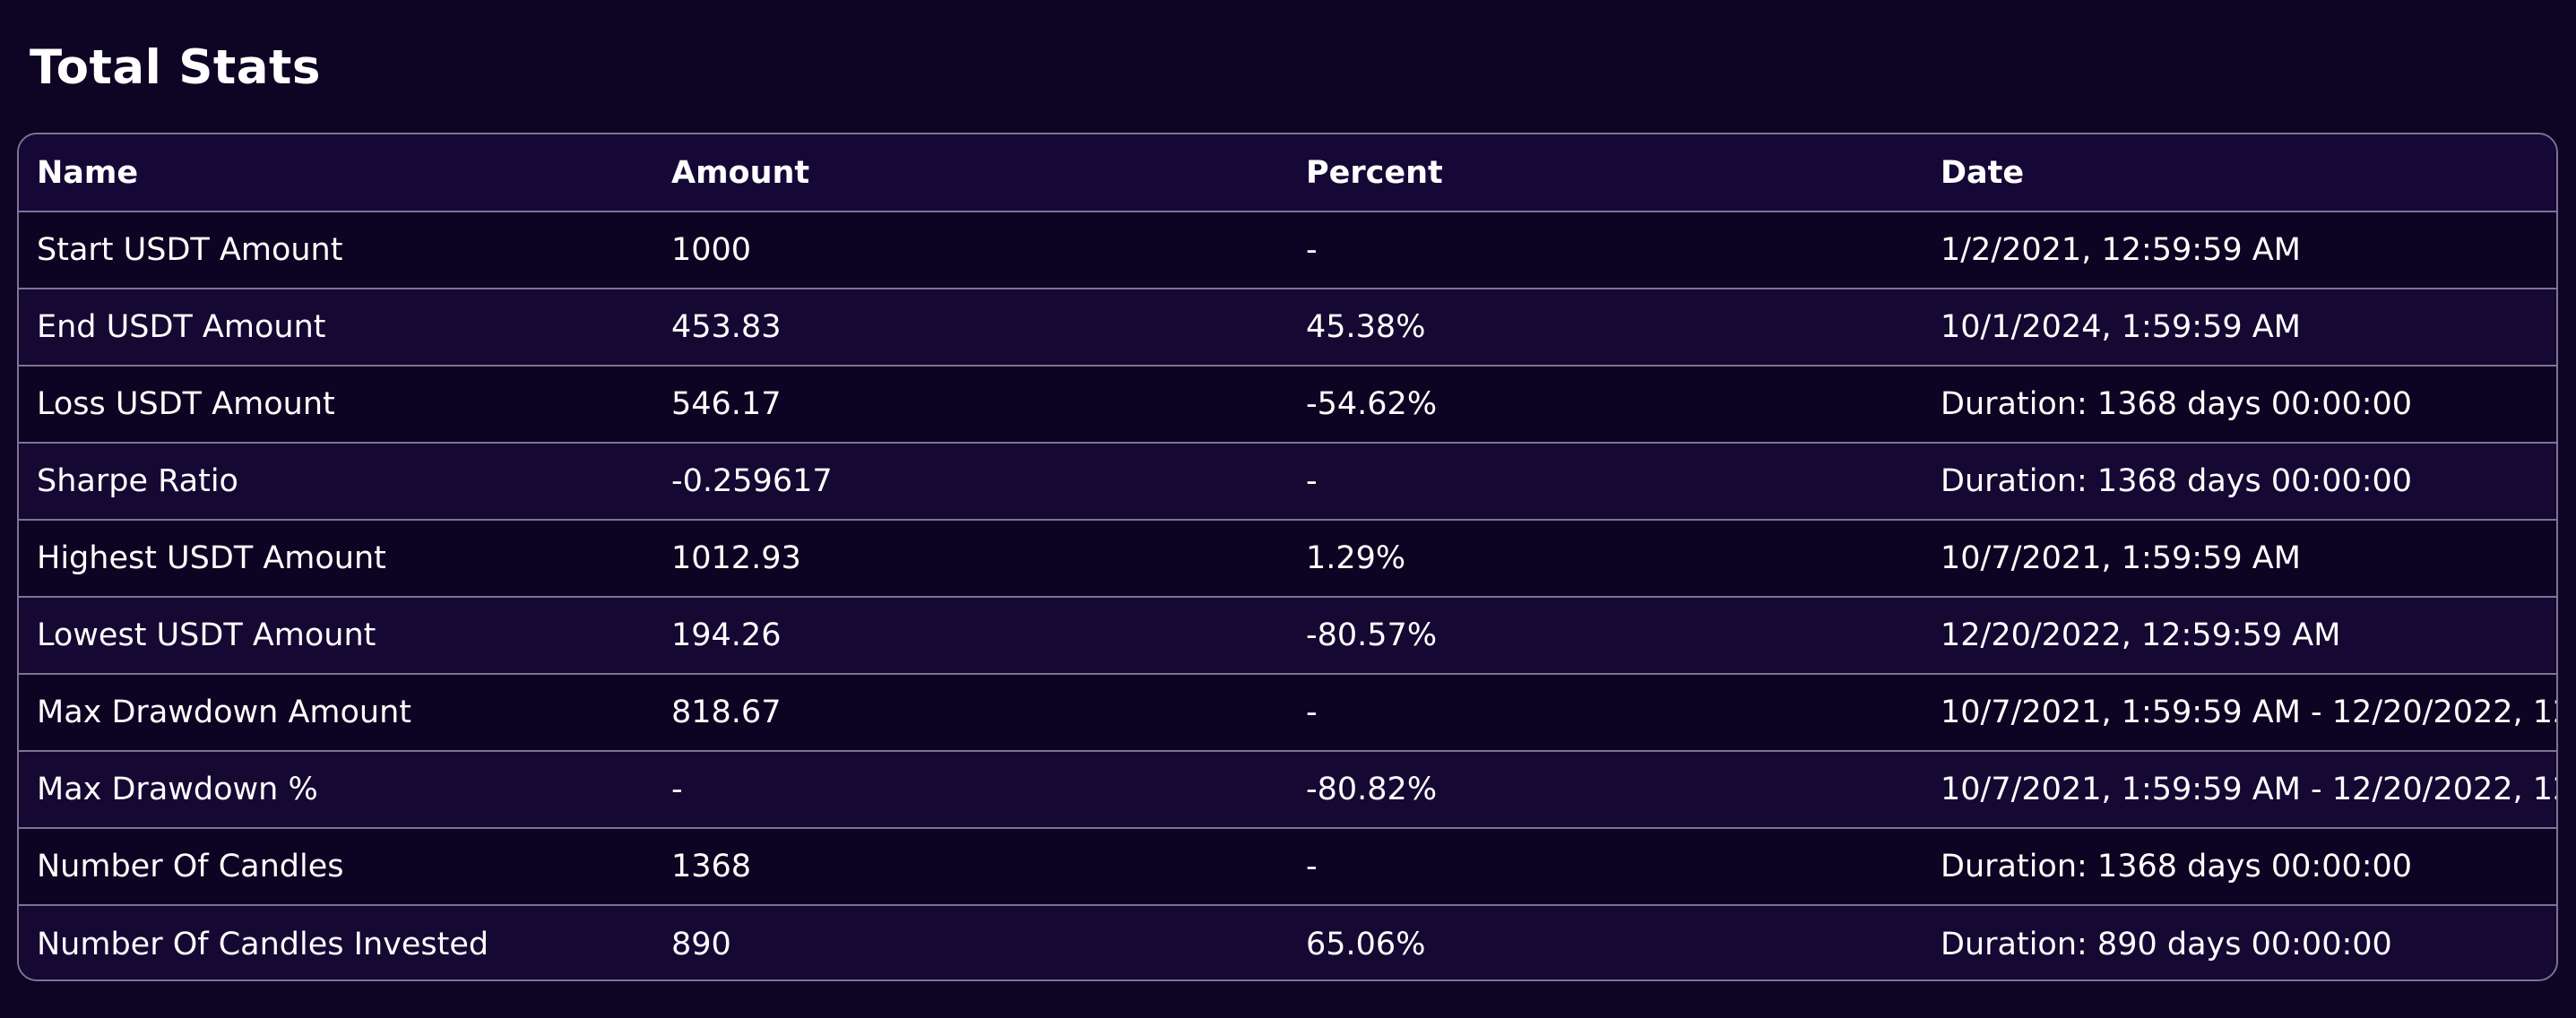  Describe the element at coordinates (211, 558) in the screenshot. I see `cell-name: Highest USDT Amount` at that location.